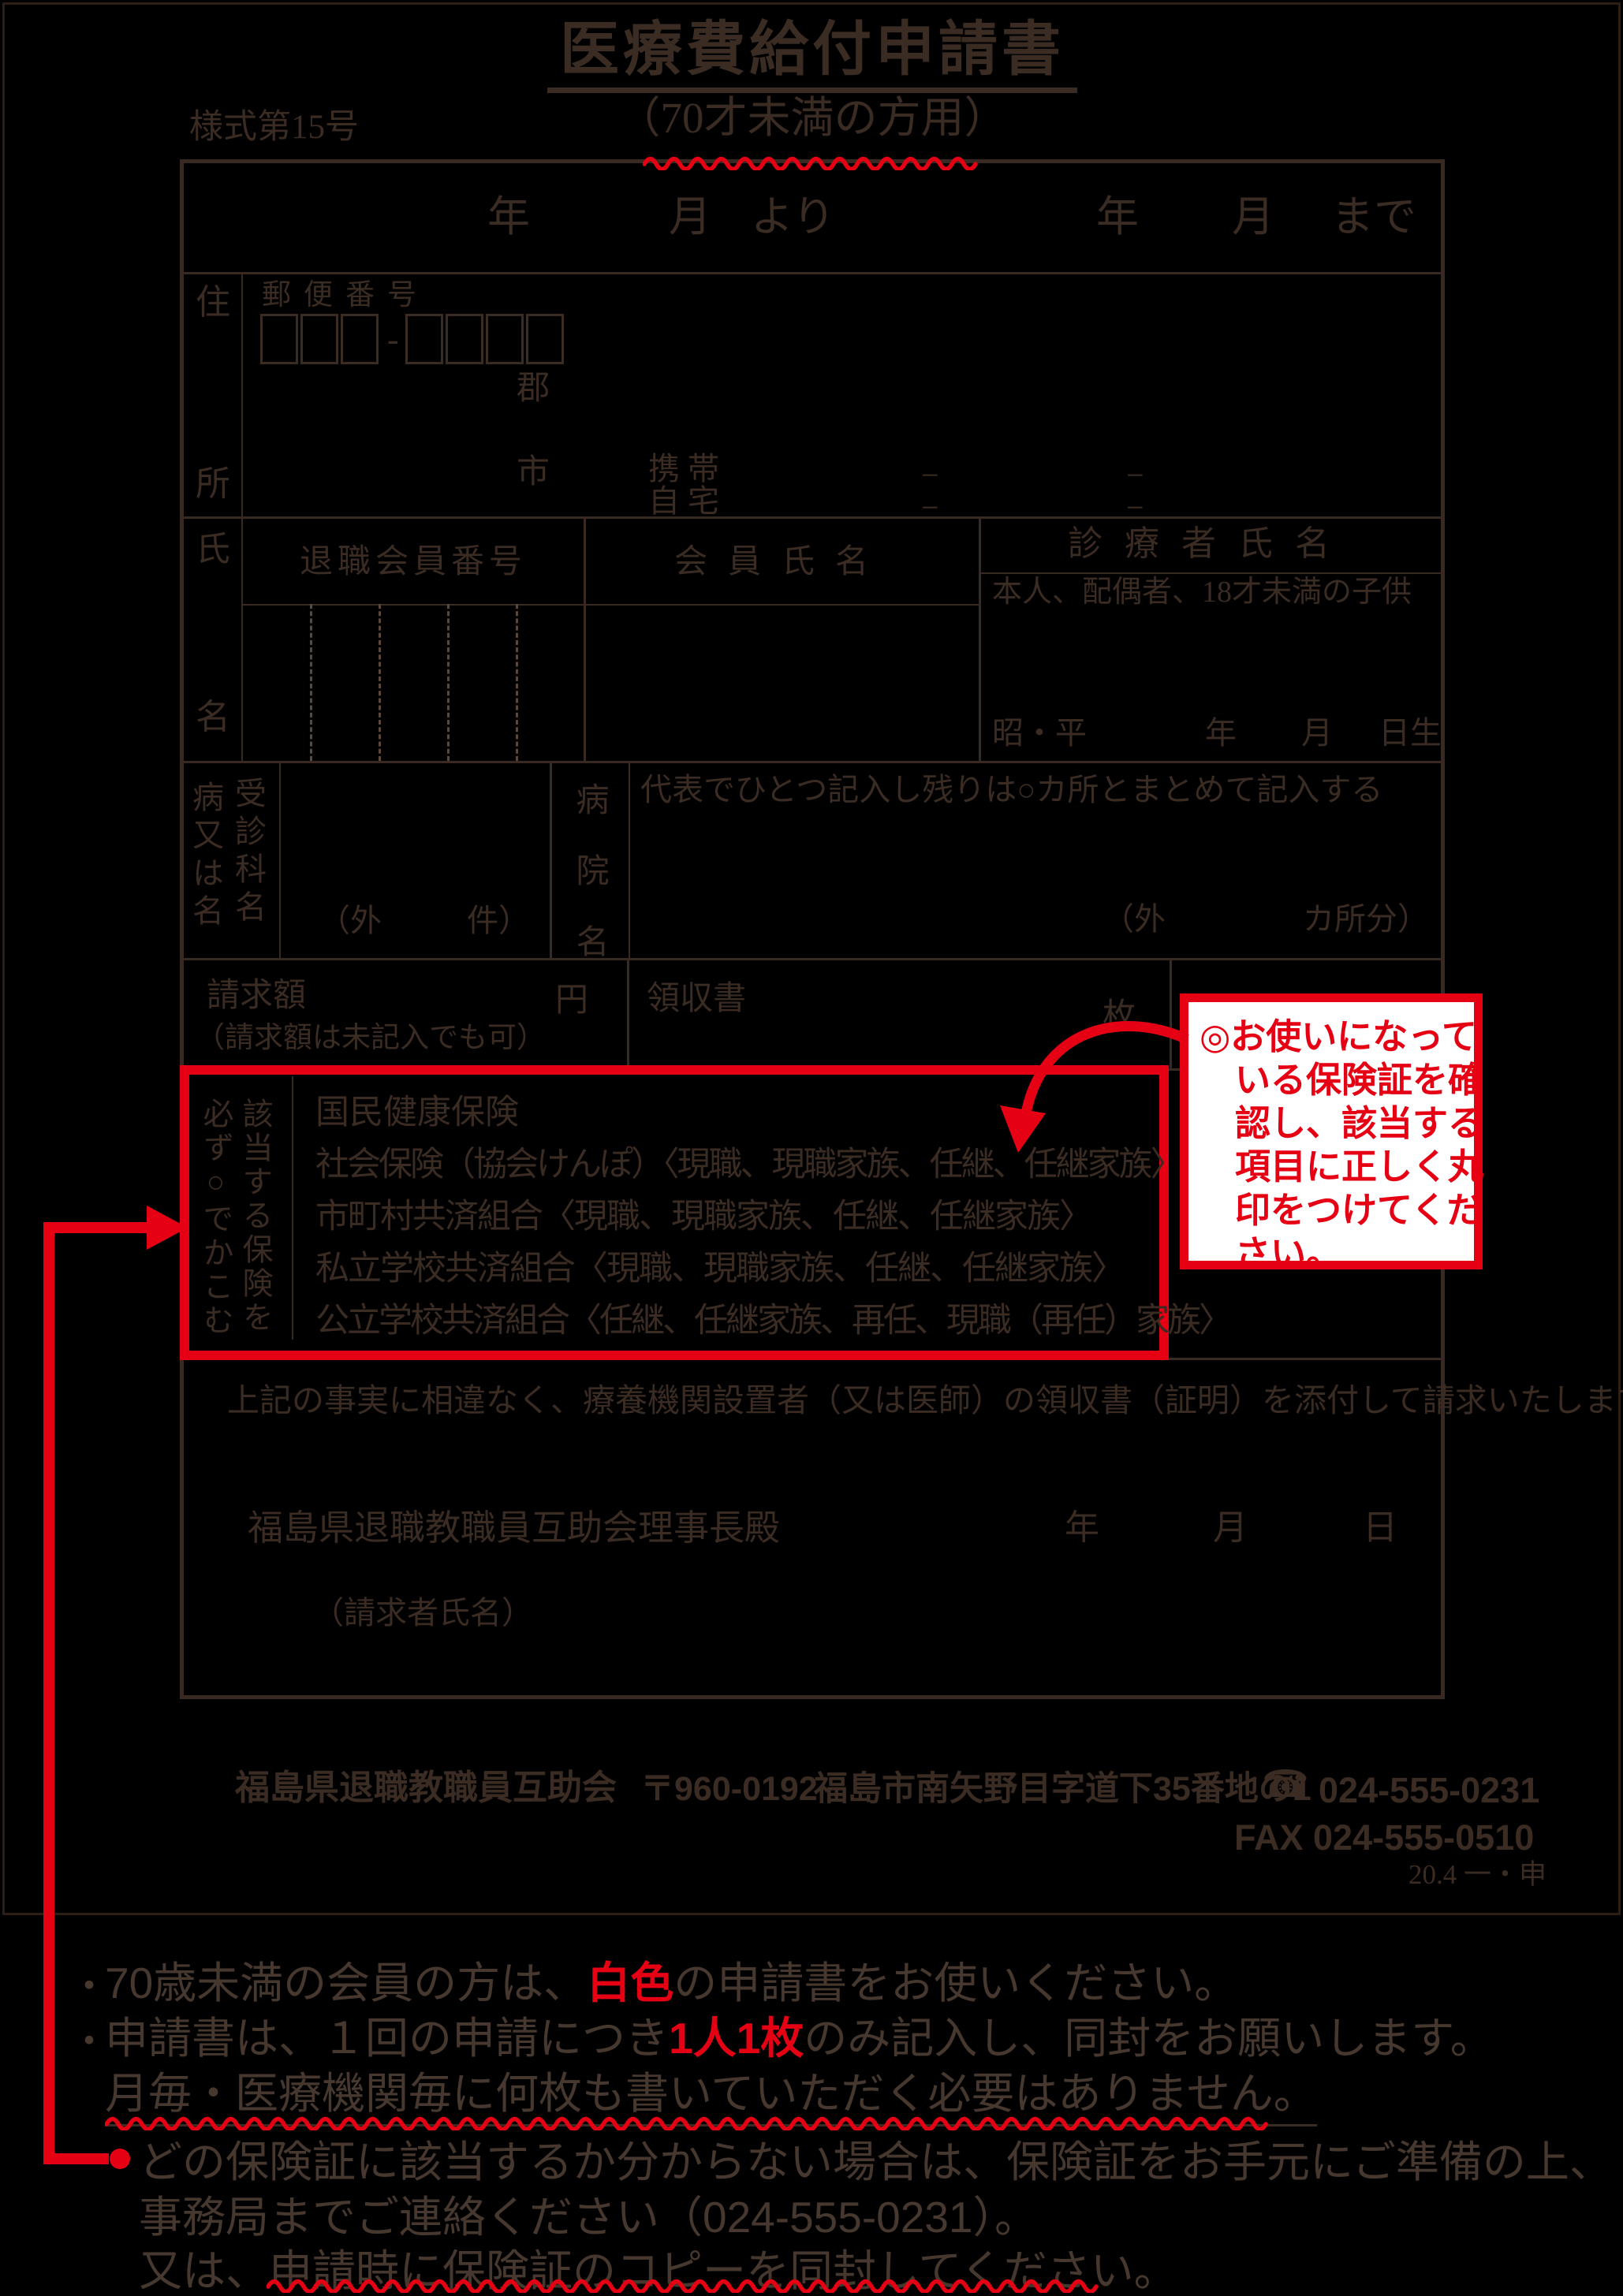 This screenshot has height=2296, width=1623. I want to click on declaration-addressee: 福島県退職教職員互助会理事長殿, so click(514, 1528).